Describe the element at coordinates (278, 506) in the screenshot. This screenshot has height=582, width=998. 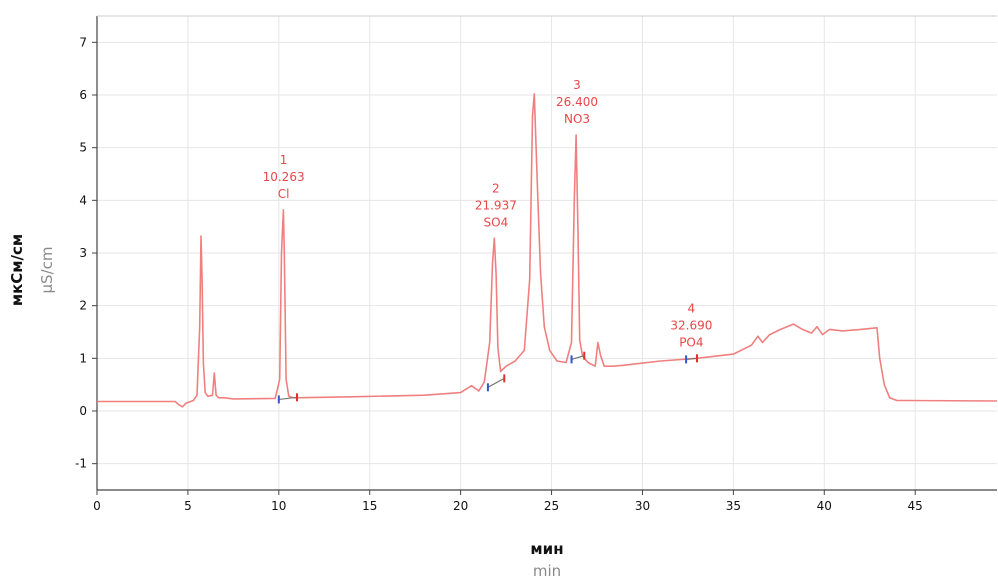
I see `x-tick-label: 10` at that location.